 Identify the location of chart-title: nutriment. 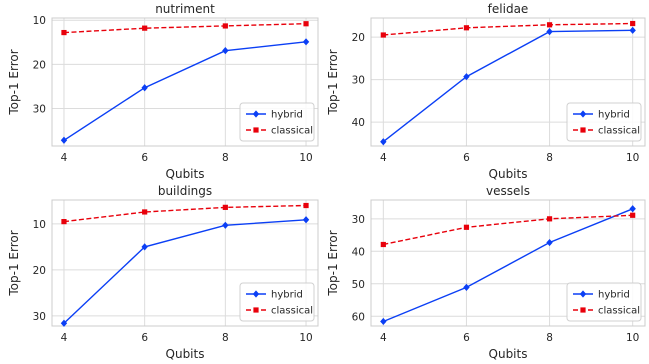
(185, 9).